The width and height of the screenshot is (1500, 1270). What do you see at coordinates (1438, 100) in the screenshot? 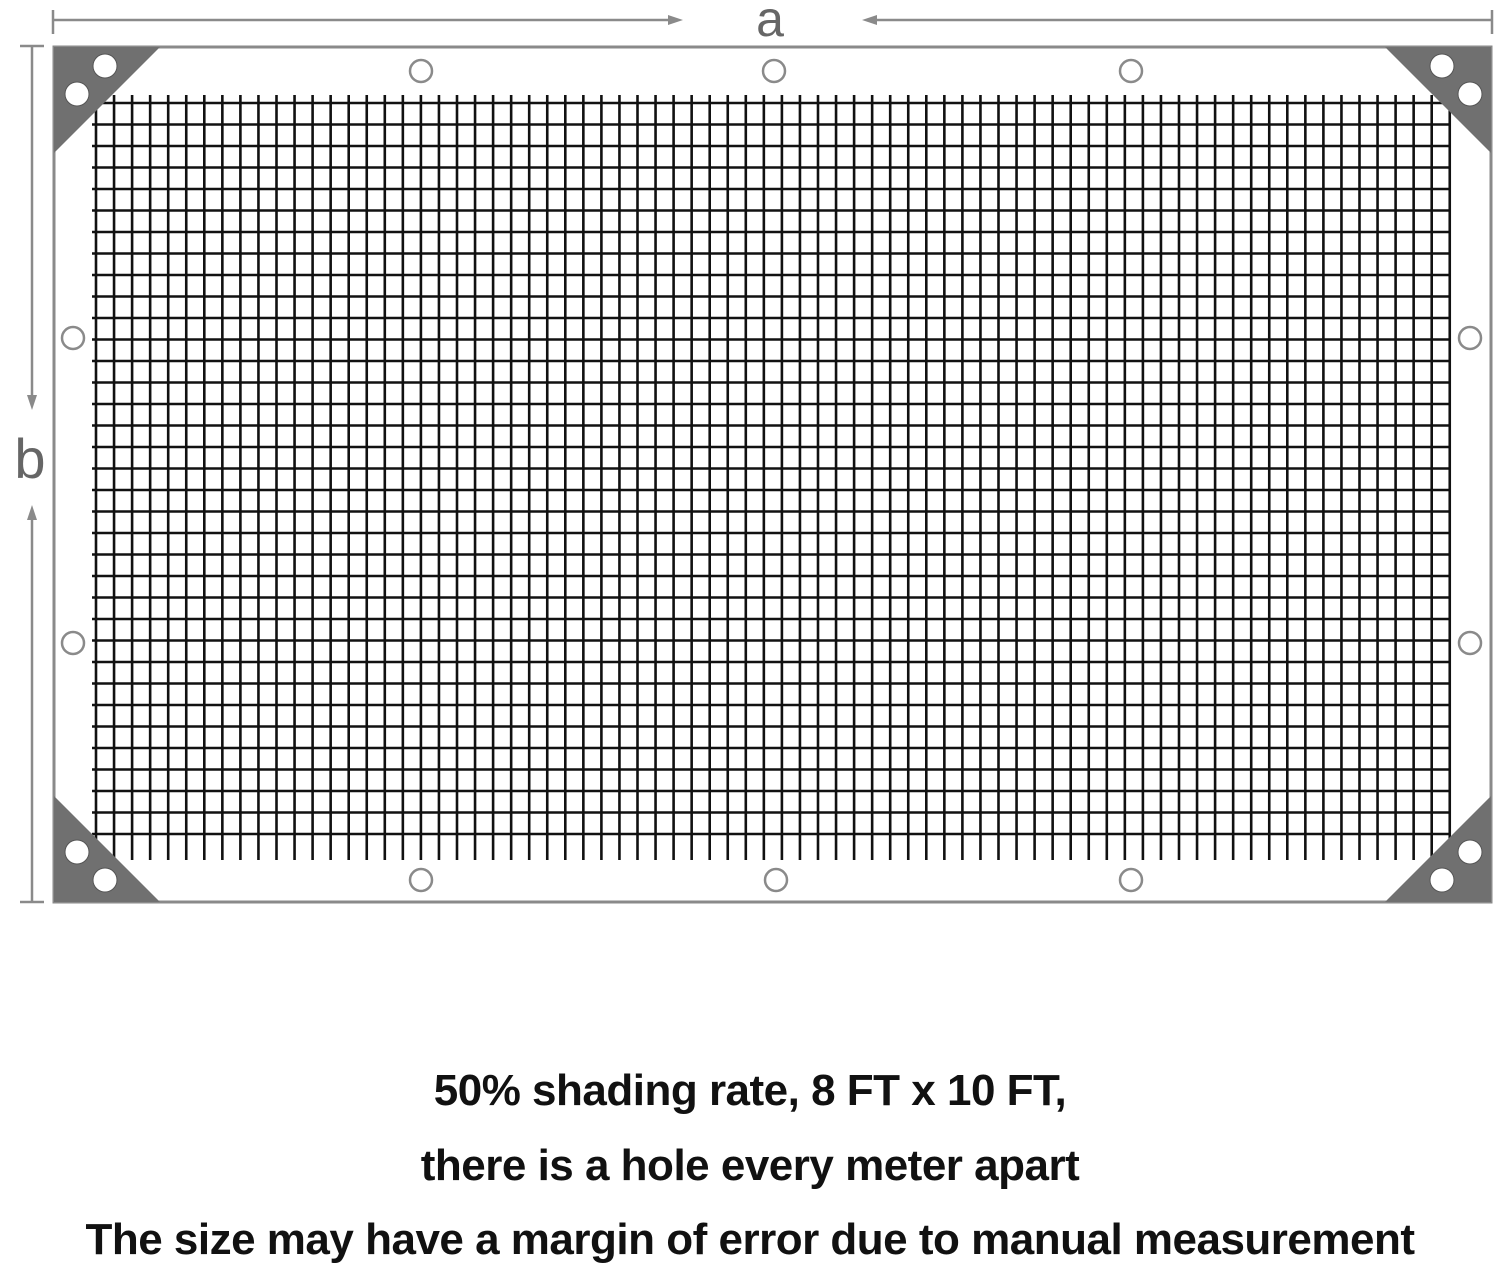
I see `corner-top-right` at bounding box center [1438, 100].